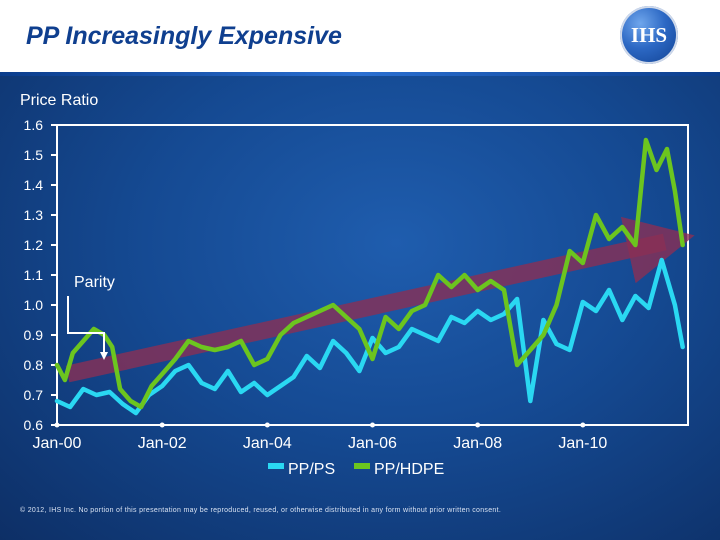  I want to click on header-bar, so click(360, 38).